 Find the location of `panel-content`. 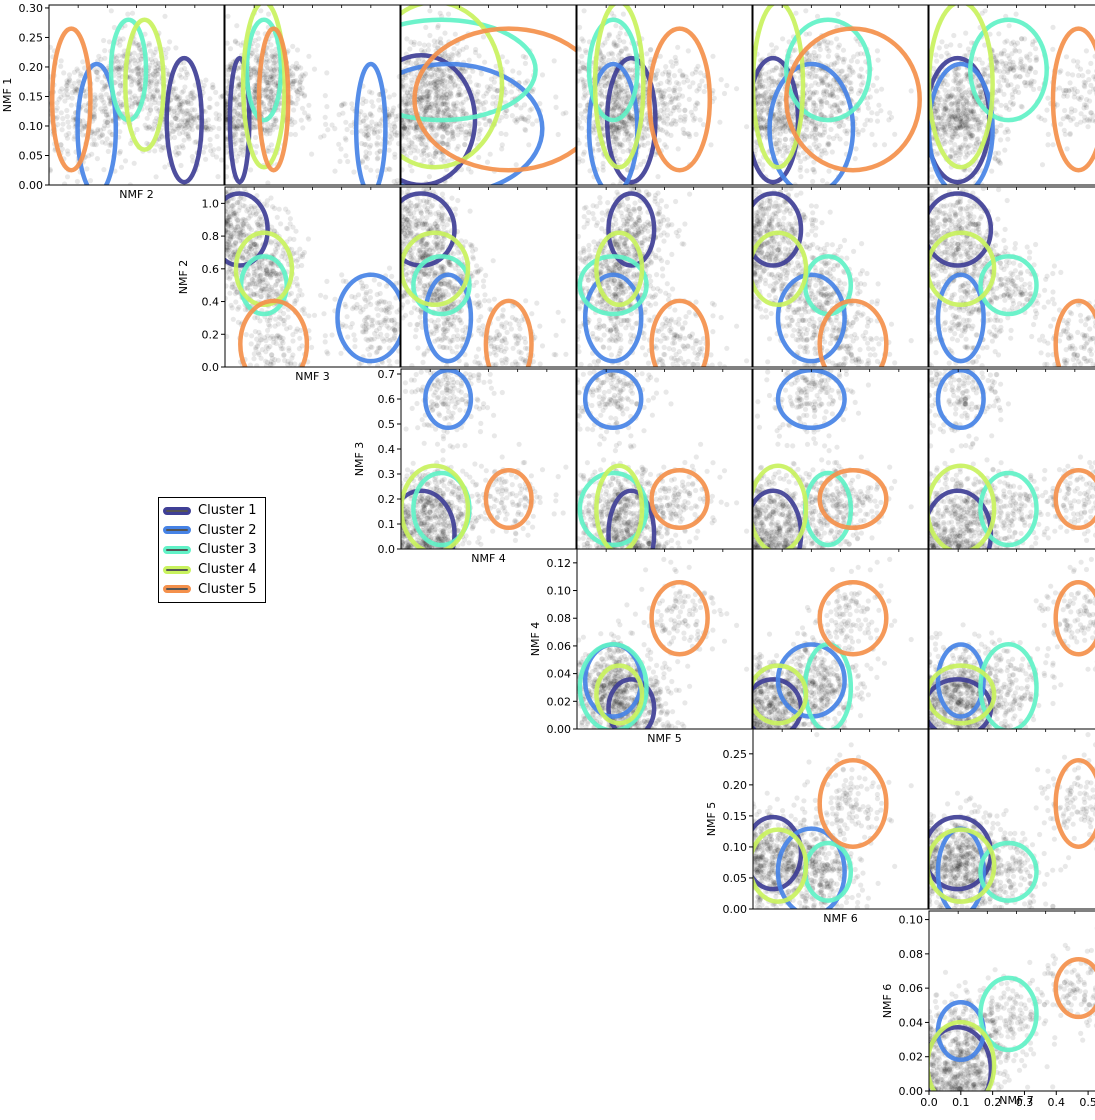

panel-content is located at coordinates (834, 98).